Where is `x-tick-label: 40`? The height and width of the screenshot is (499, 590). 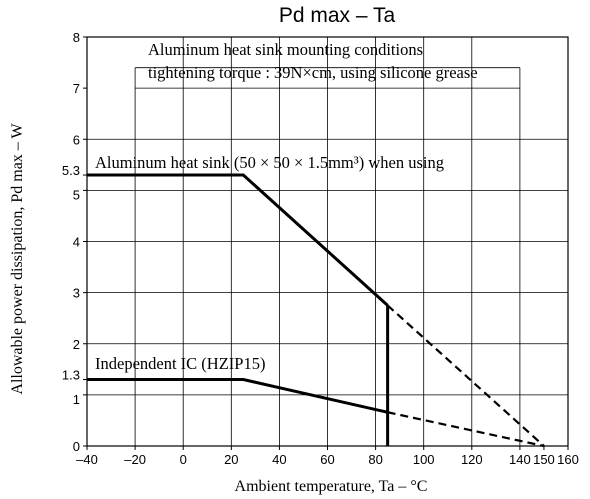 x-tick-label: 40 is located at coordinates (279, 459).